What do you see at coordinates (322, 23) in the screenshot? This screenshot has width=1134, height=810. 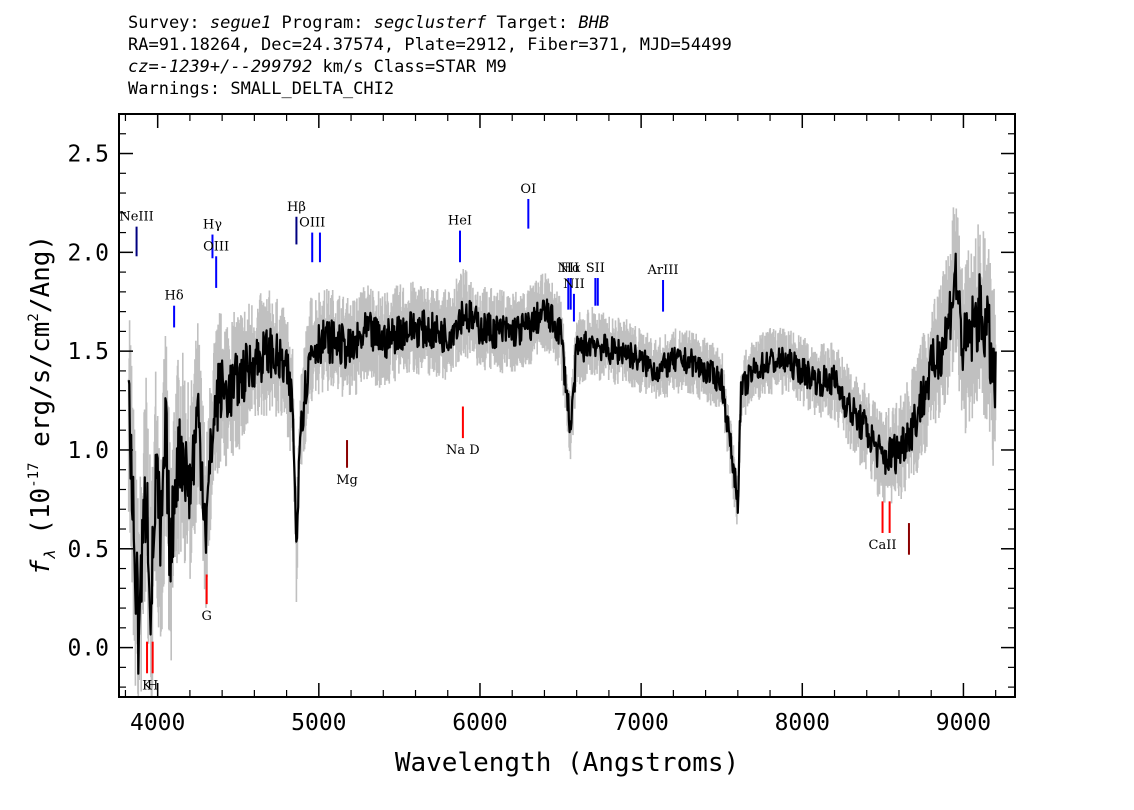 I see `program-label: Program:` at bounding box center [322, 23].